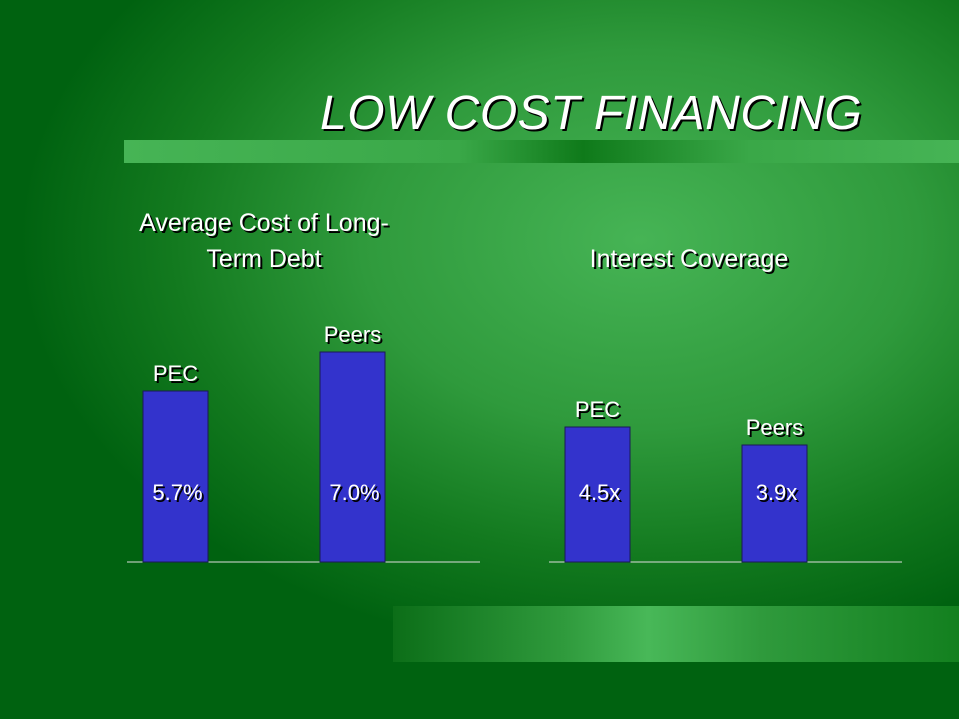 The height and width of the screenshot is (719, 959). I want to click on footer-band, so click(676, 634).